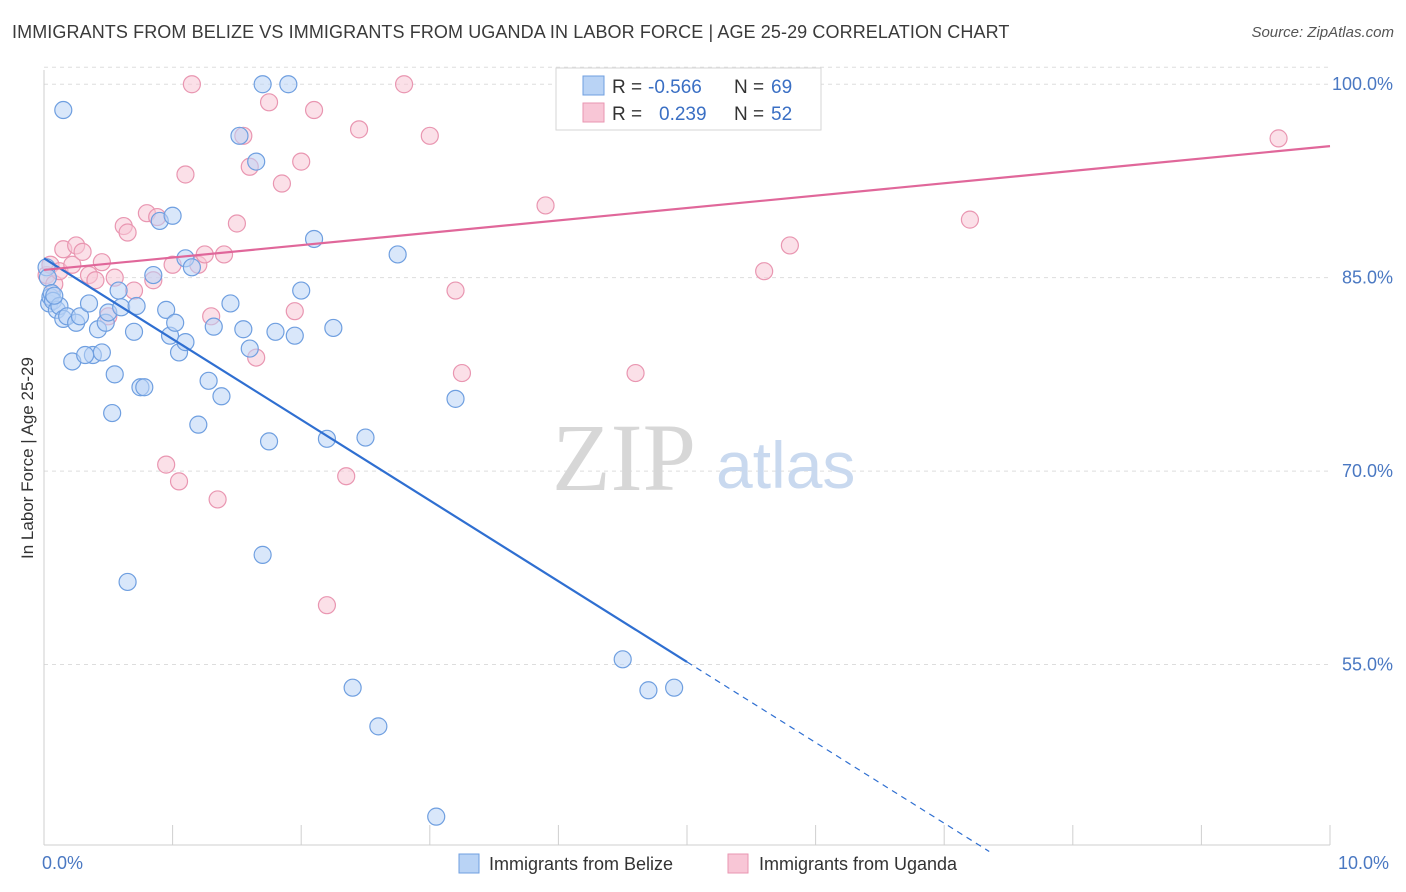  What do you see at coordinates (624, 457) in the screenshot?
I see `watermark-zip: ZIP` at bounding box center [624, 457].